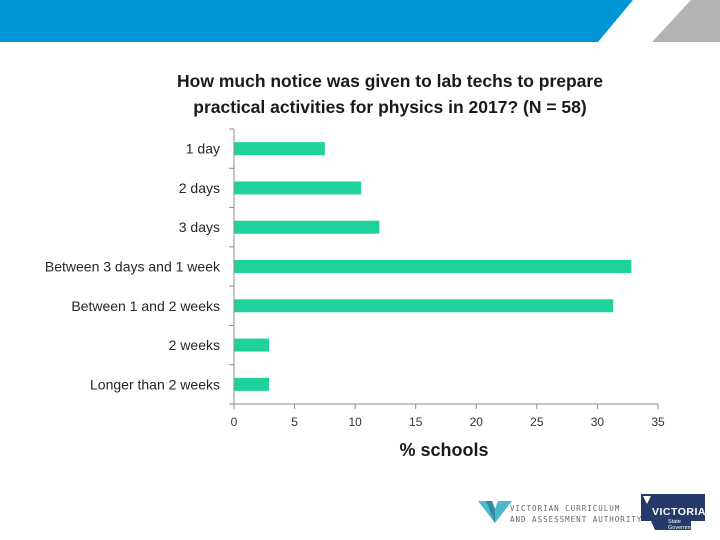 This screenshot has height=540, width=720. I want to click on x-tick-label: 5, so click(294, 422).